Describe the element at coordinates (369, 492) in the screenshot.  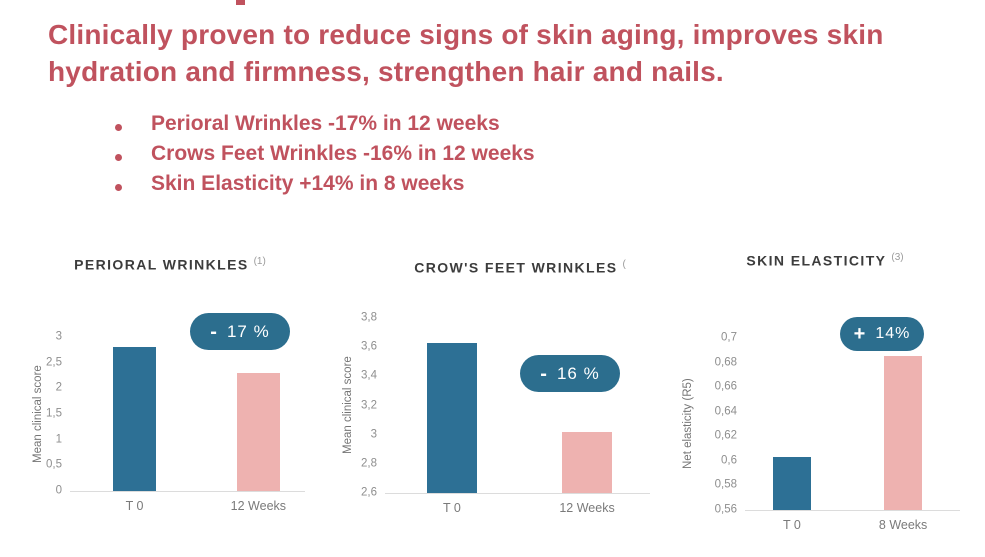
I see `y-tick-label: 2,6` at that location.